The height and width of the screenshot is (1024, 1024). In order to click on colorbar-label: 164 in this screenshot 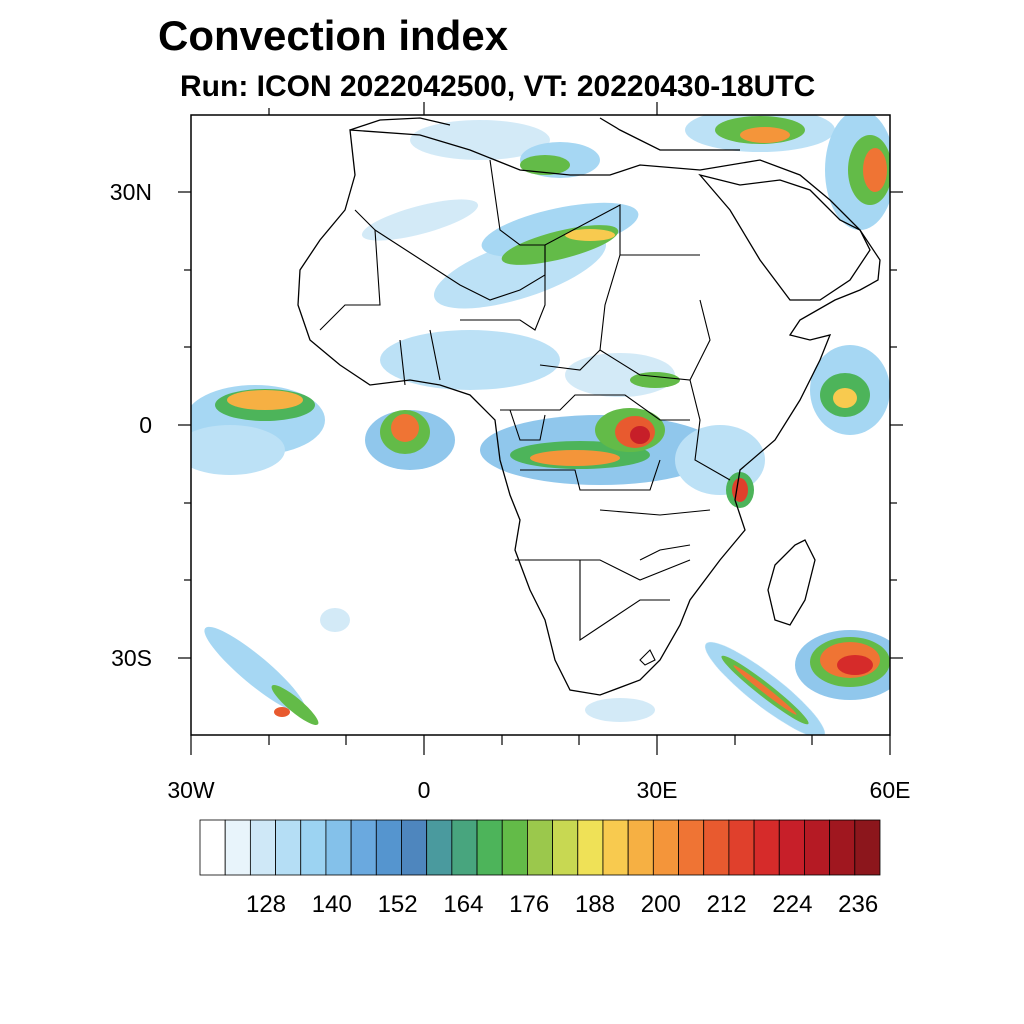, I will do `click(463, 904)`.